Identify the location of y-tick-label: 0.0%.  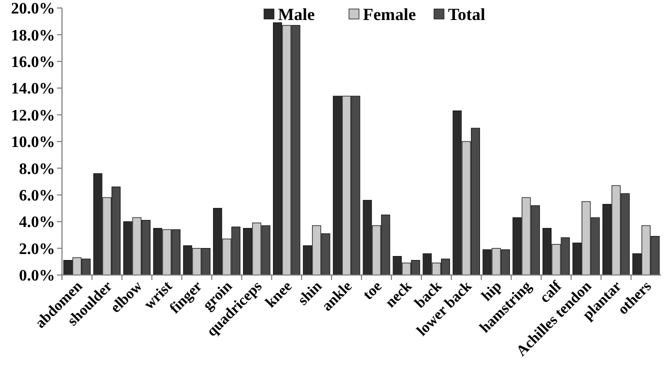
(37, 276).